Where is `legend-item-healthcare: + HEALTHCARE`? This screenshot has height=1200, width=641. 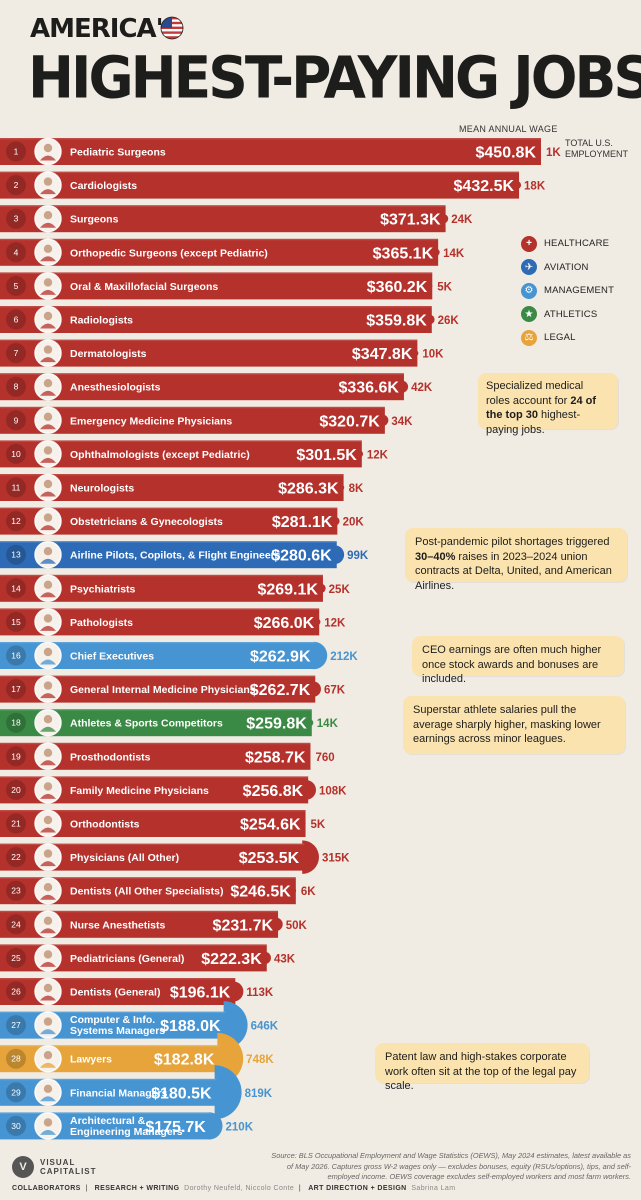 legend-item-healthcare: + HEALTHCARE is located at coordinates (567, 244).